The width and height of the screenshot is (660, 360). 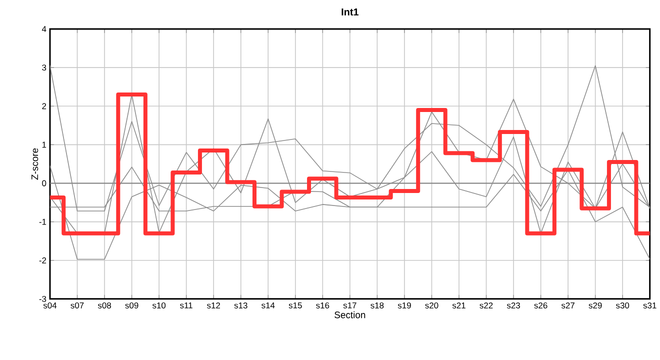 I want to click on y-tick-label: 1, so click(x=44, y=145).